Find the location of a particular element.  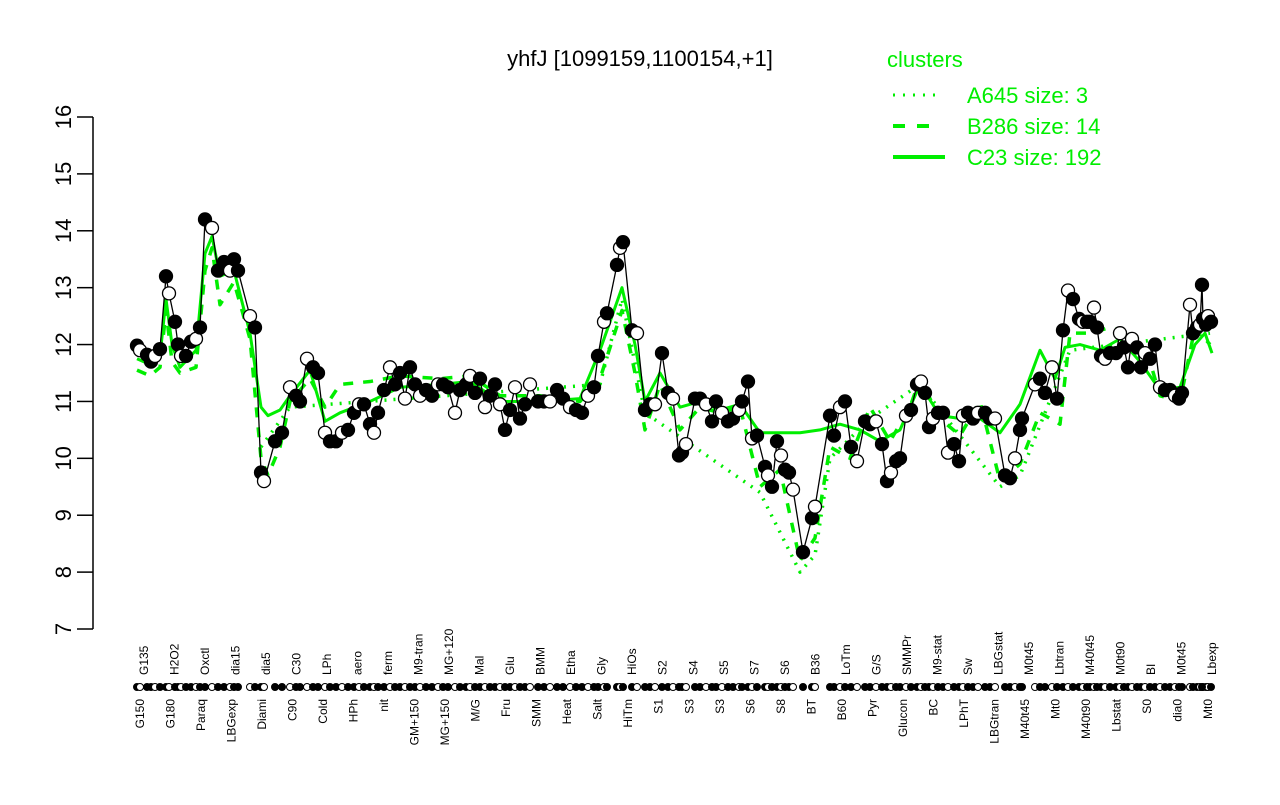

x-tick-label-top: MG+120 is located at coordinates (449, 651).